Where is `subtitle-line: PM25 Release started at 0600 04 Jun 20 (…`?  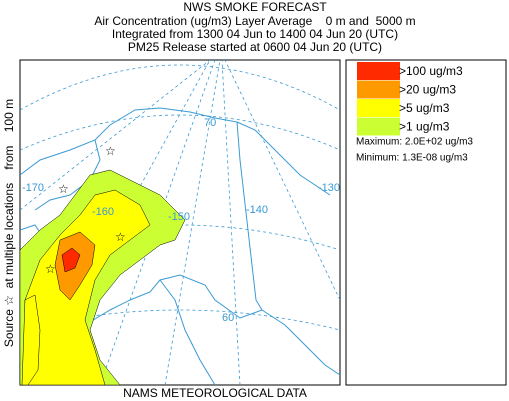 subtitle-line: PM25 Release started at 0600 04 Jun 20 (… is located at coordinates (255, 47).